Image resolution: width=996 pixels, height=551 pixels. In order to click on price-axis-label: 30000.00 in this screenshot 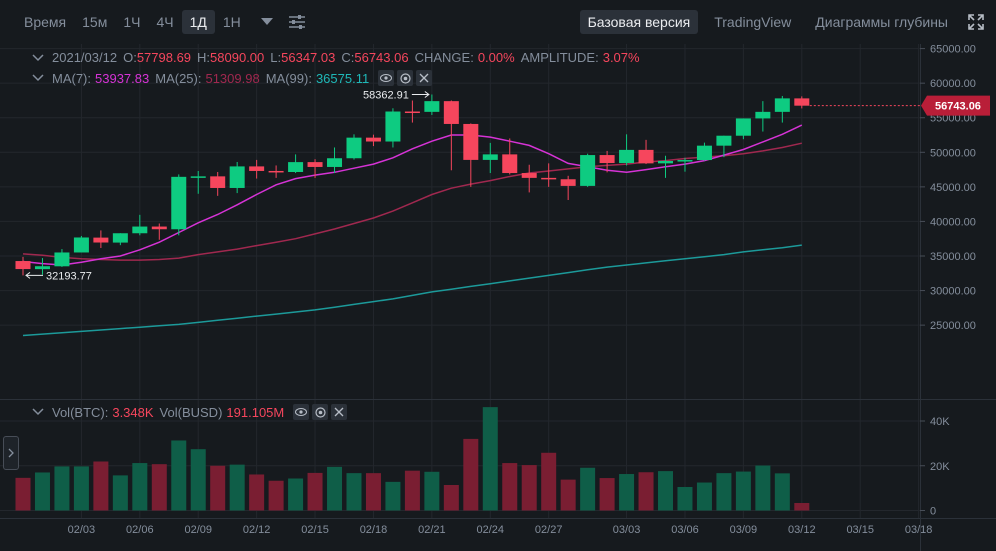, I will do `click(953, 292)`.